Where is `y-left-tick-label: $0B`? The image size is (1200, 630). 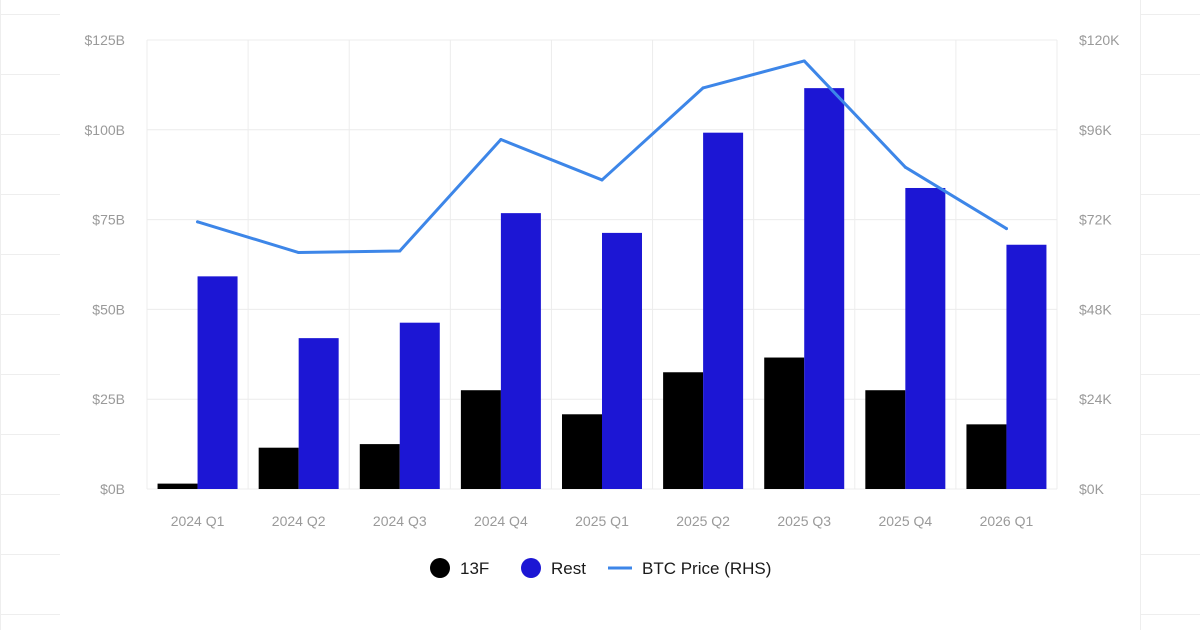 y-left-tick-label: $0B is located at coordinates (112, 489).